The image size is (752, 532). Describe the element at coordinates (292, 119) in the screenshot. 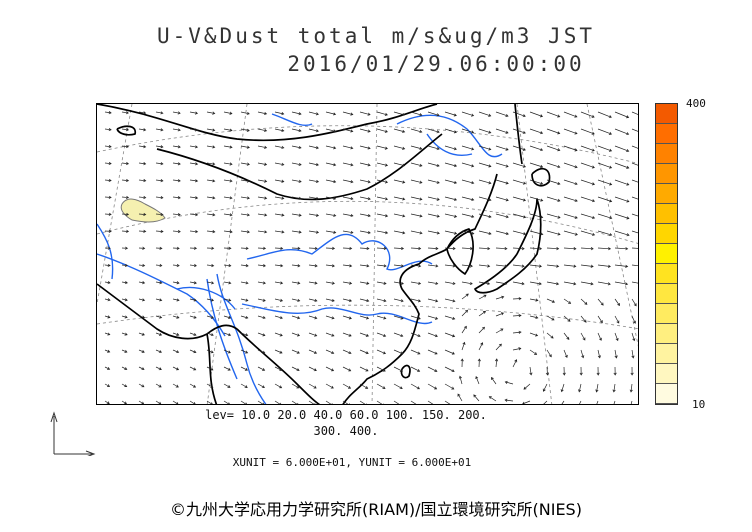

I see `river-baikal` at that location.